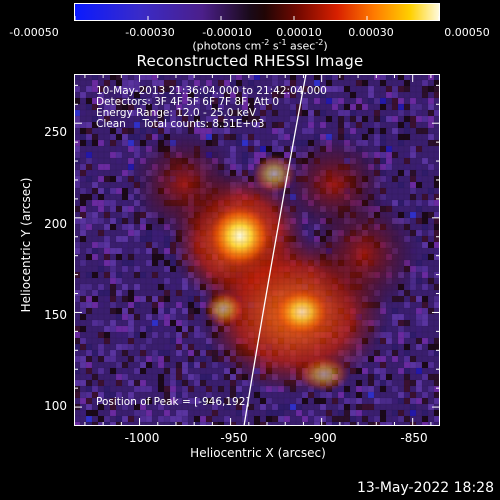 Image resolution: width=500 pixels, height=500 pixels. Describe the element at coordinates (425, 488) in the screenshot. I see `timestamp: 13-May-2022 18:28` at that location.